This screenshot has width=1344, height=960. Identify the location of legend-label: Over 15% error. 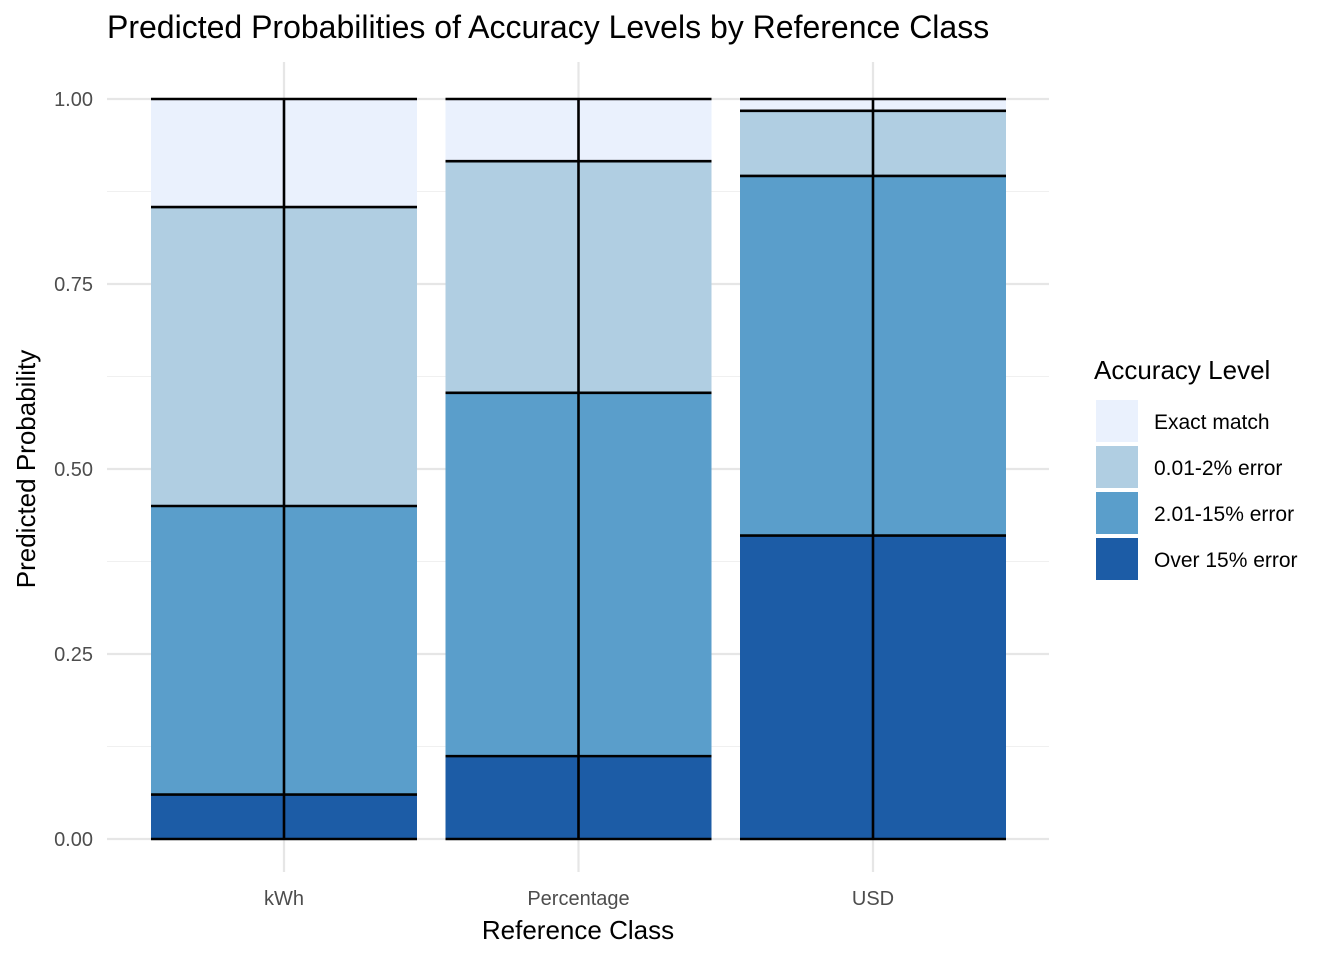
(1226, 560).